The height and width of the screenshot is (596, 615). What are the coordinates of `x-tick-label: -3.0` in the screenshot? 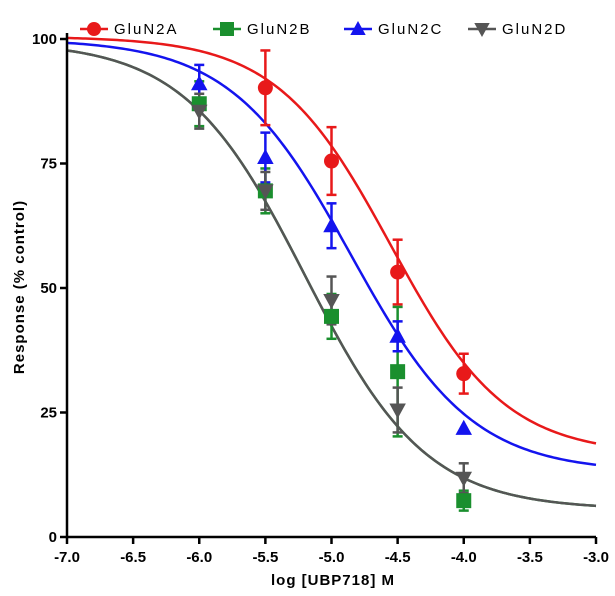 It's located at (596, 557).